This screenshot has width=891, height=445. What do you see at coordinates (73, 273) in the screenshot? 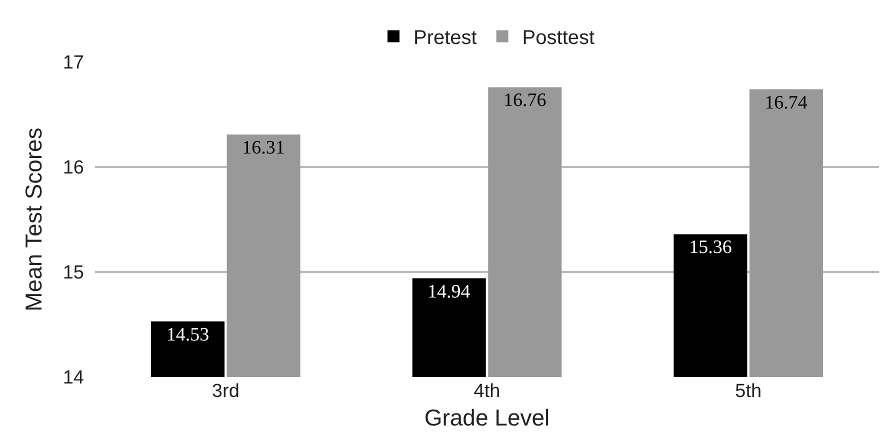
I see `y-tick-label: 15` at bounding box center [73, 273].